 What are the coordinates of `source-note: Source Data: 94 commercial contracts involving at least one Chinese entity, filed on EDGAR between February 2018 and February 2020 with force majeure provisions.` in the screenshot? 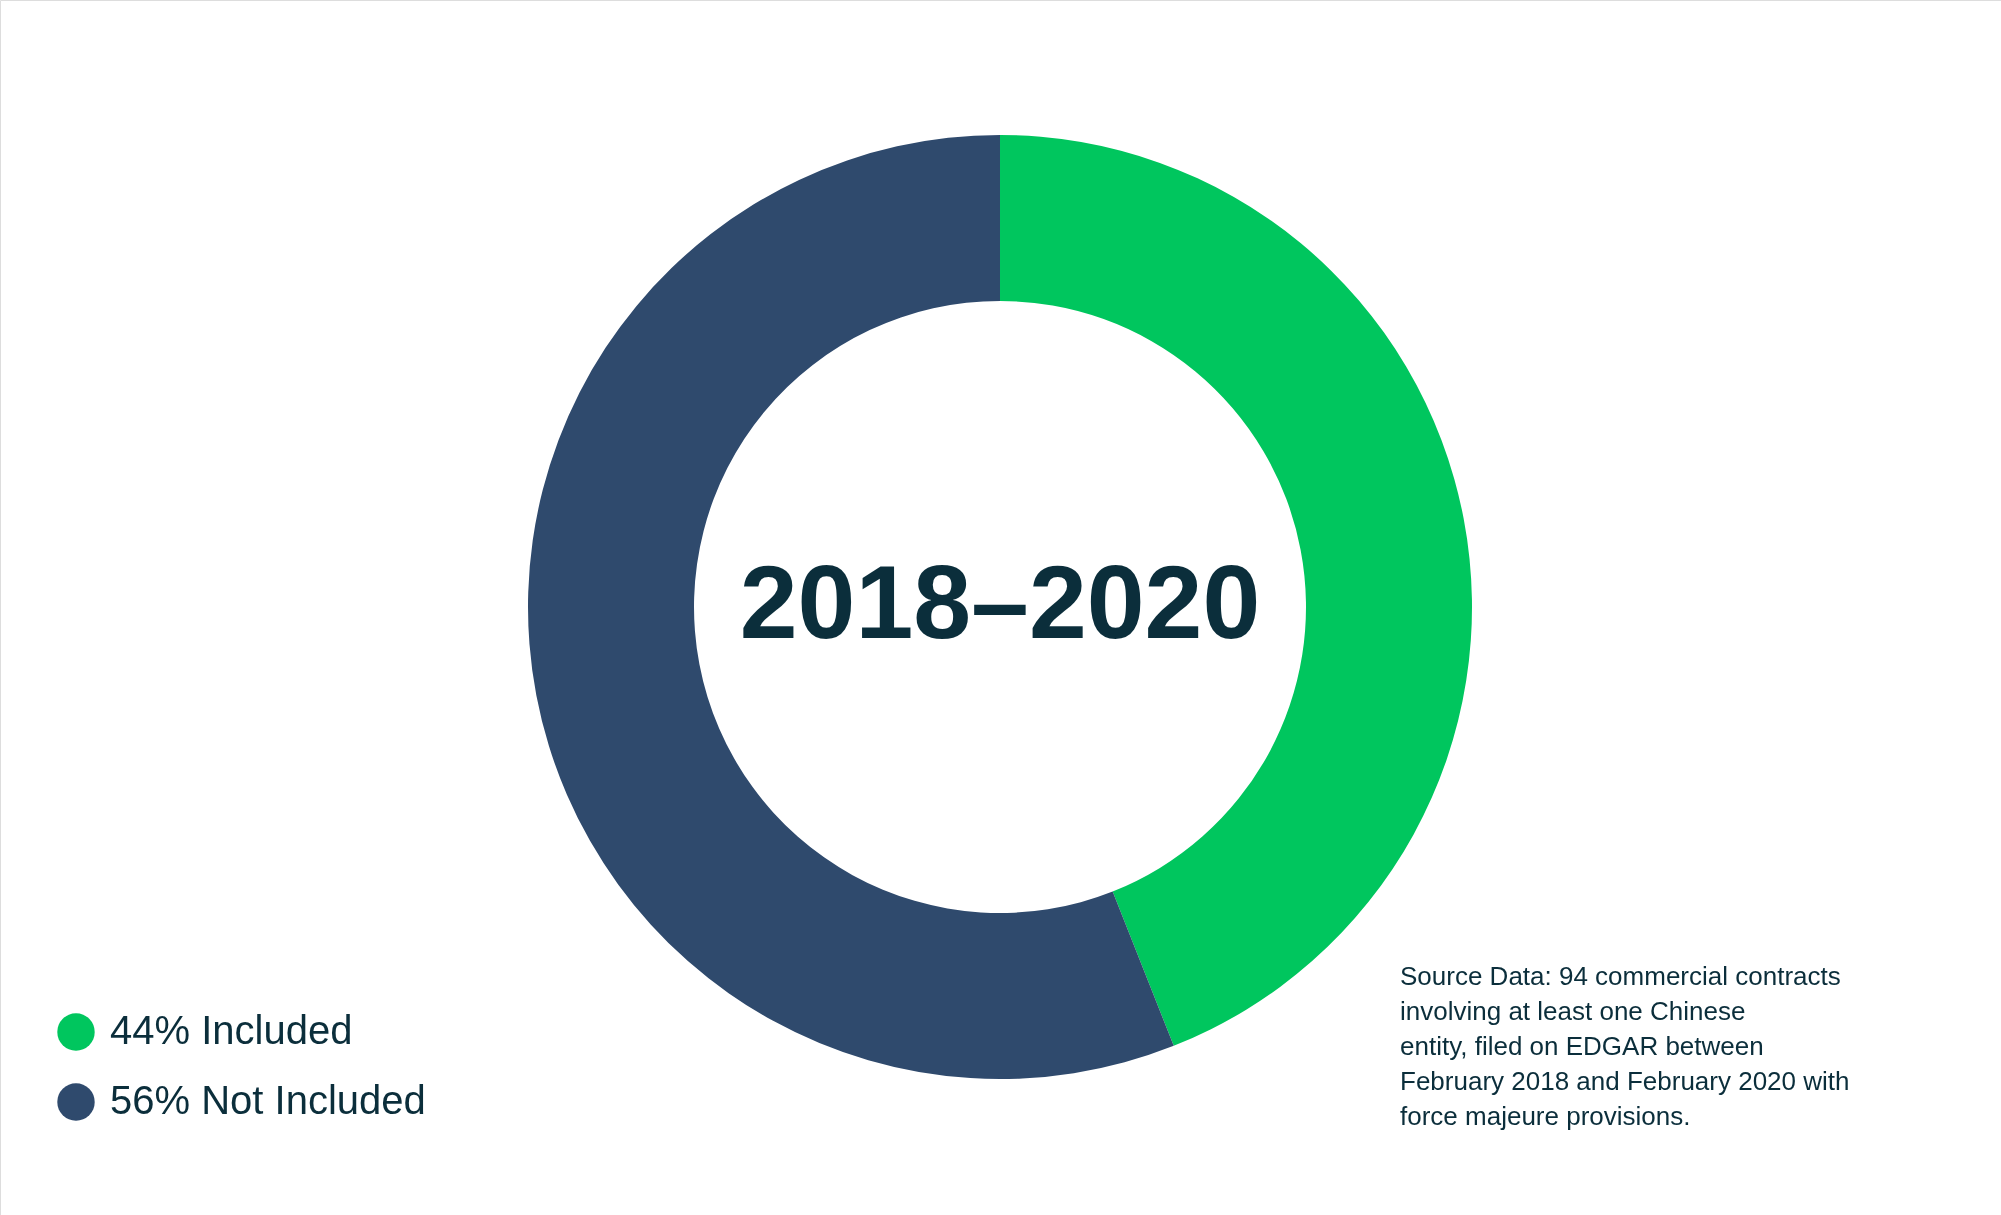 It's located at (1625, 1046).